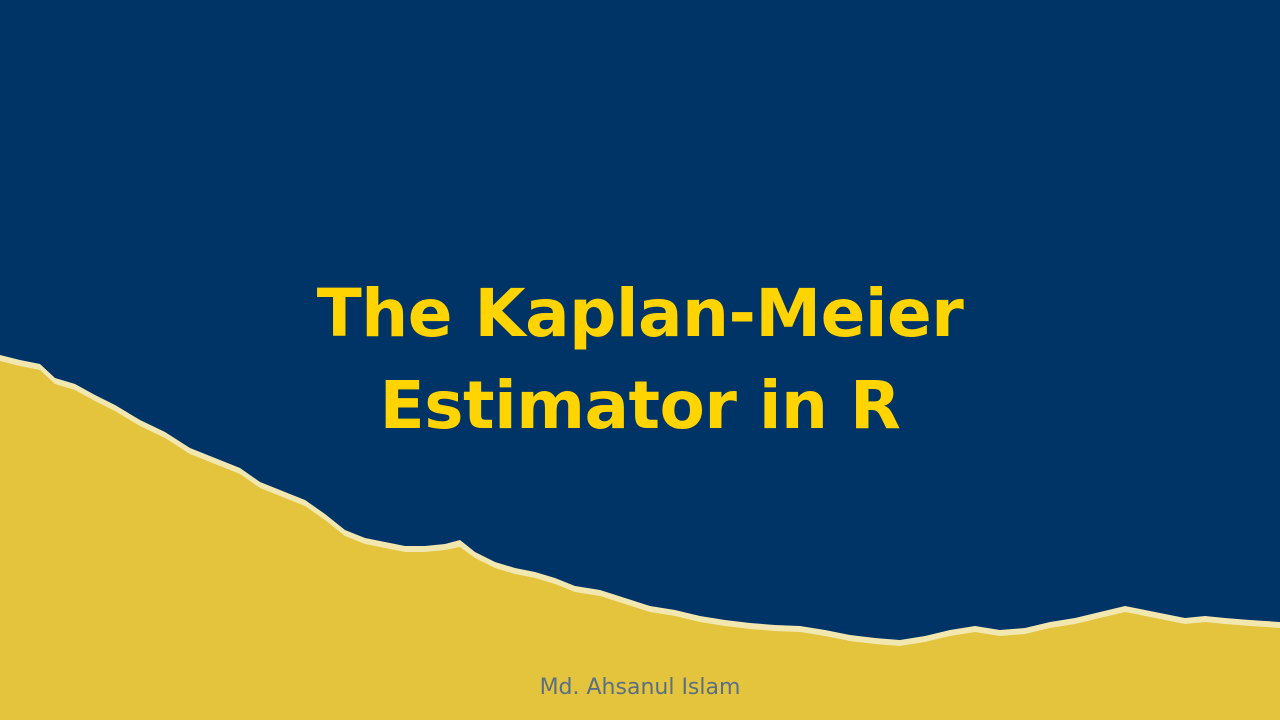  What do you see at coordinates (640, 405) in the screenshot?
I see `title-line-2: Estimator in R` at bounding box center [640, 405].